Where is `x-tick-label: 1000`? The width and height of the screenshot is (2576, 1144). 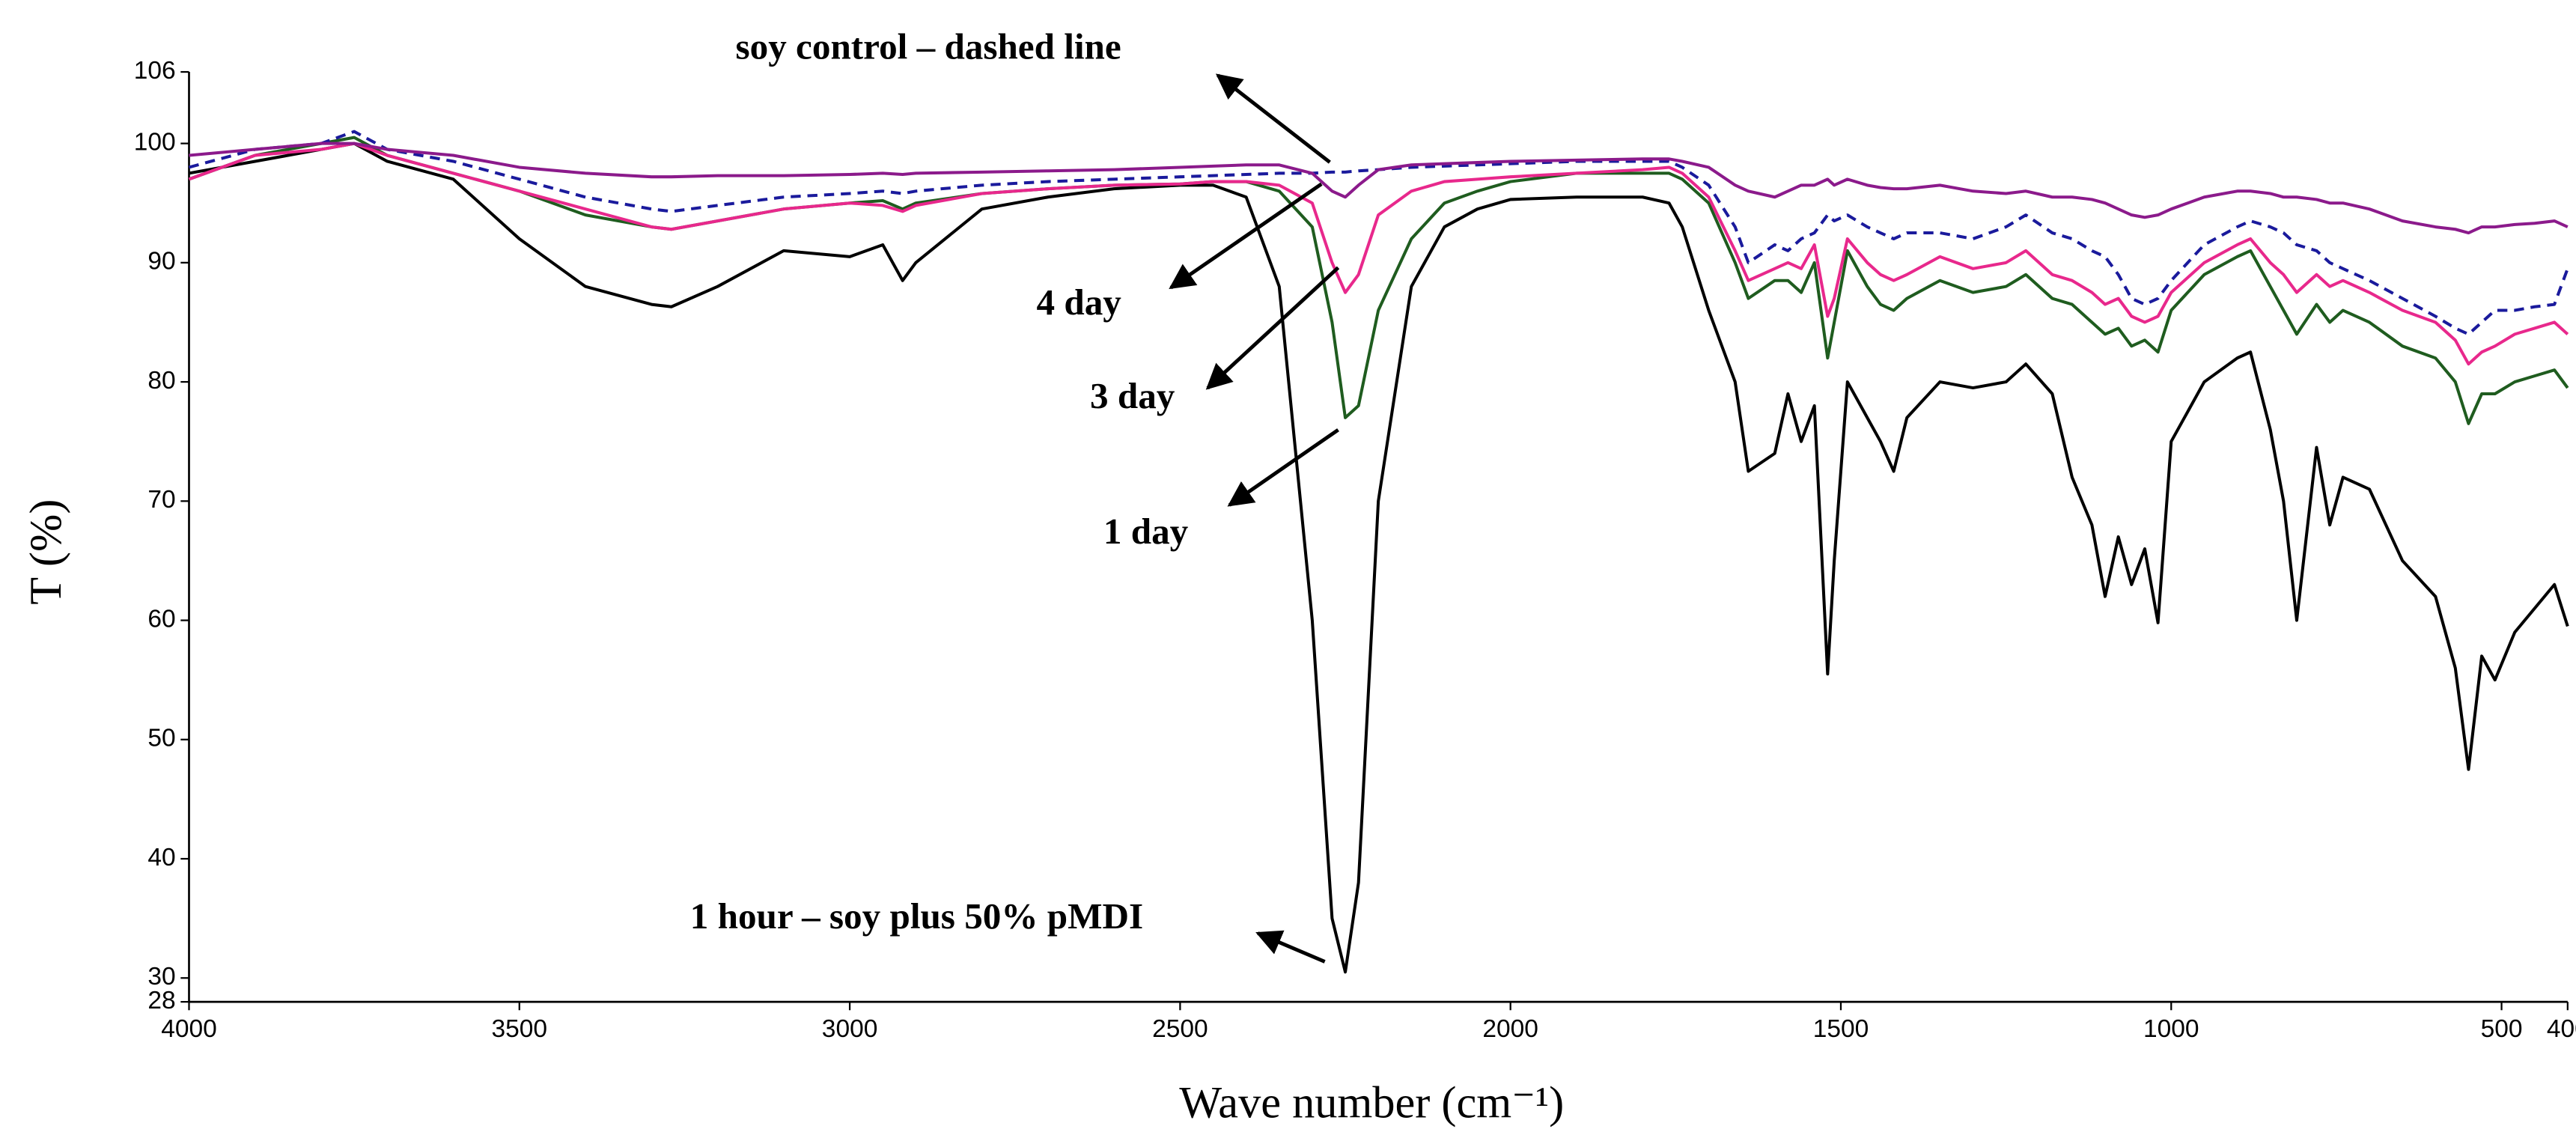 x-tick-label: 1000 is located at coordinates (2171, 1029).